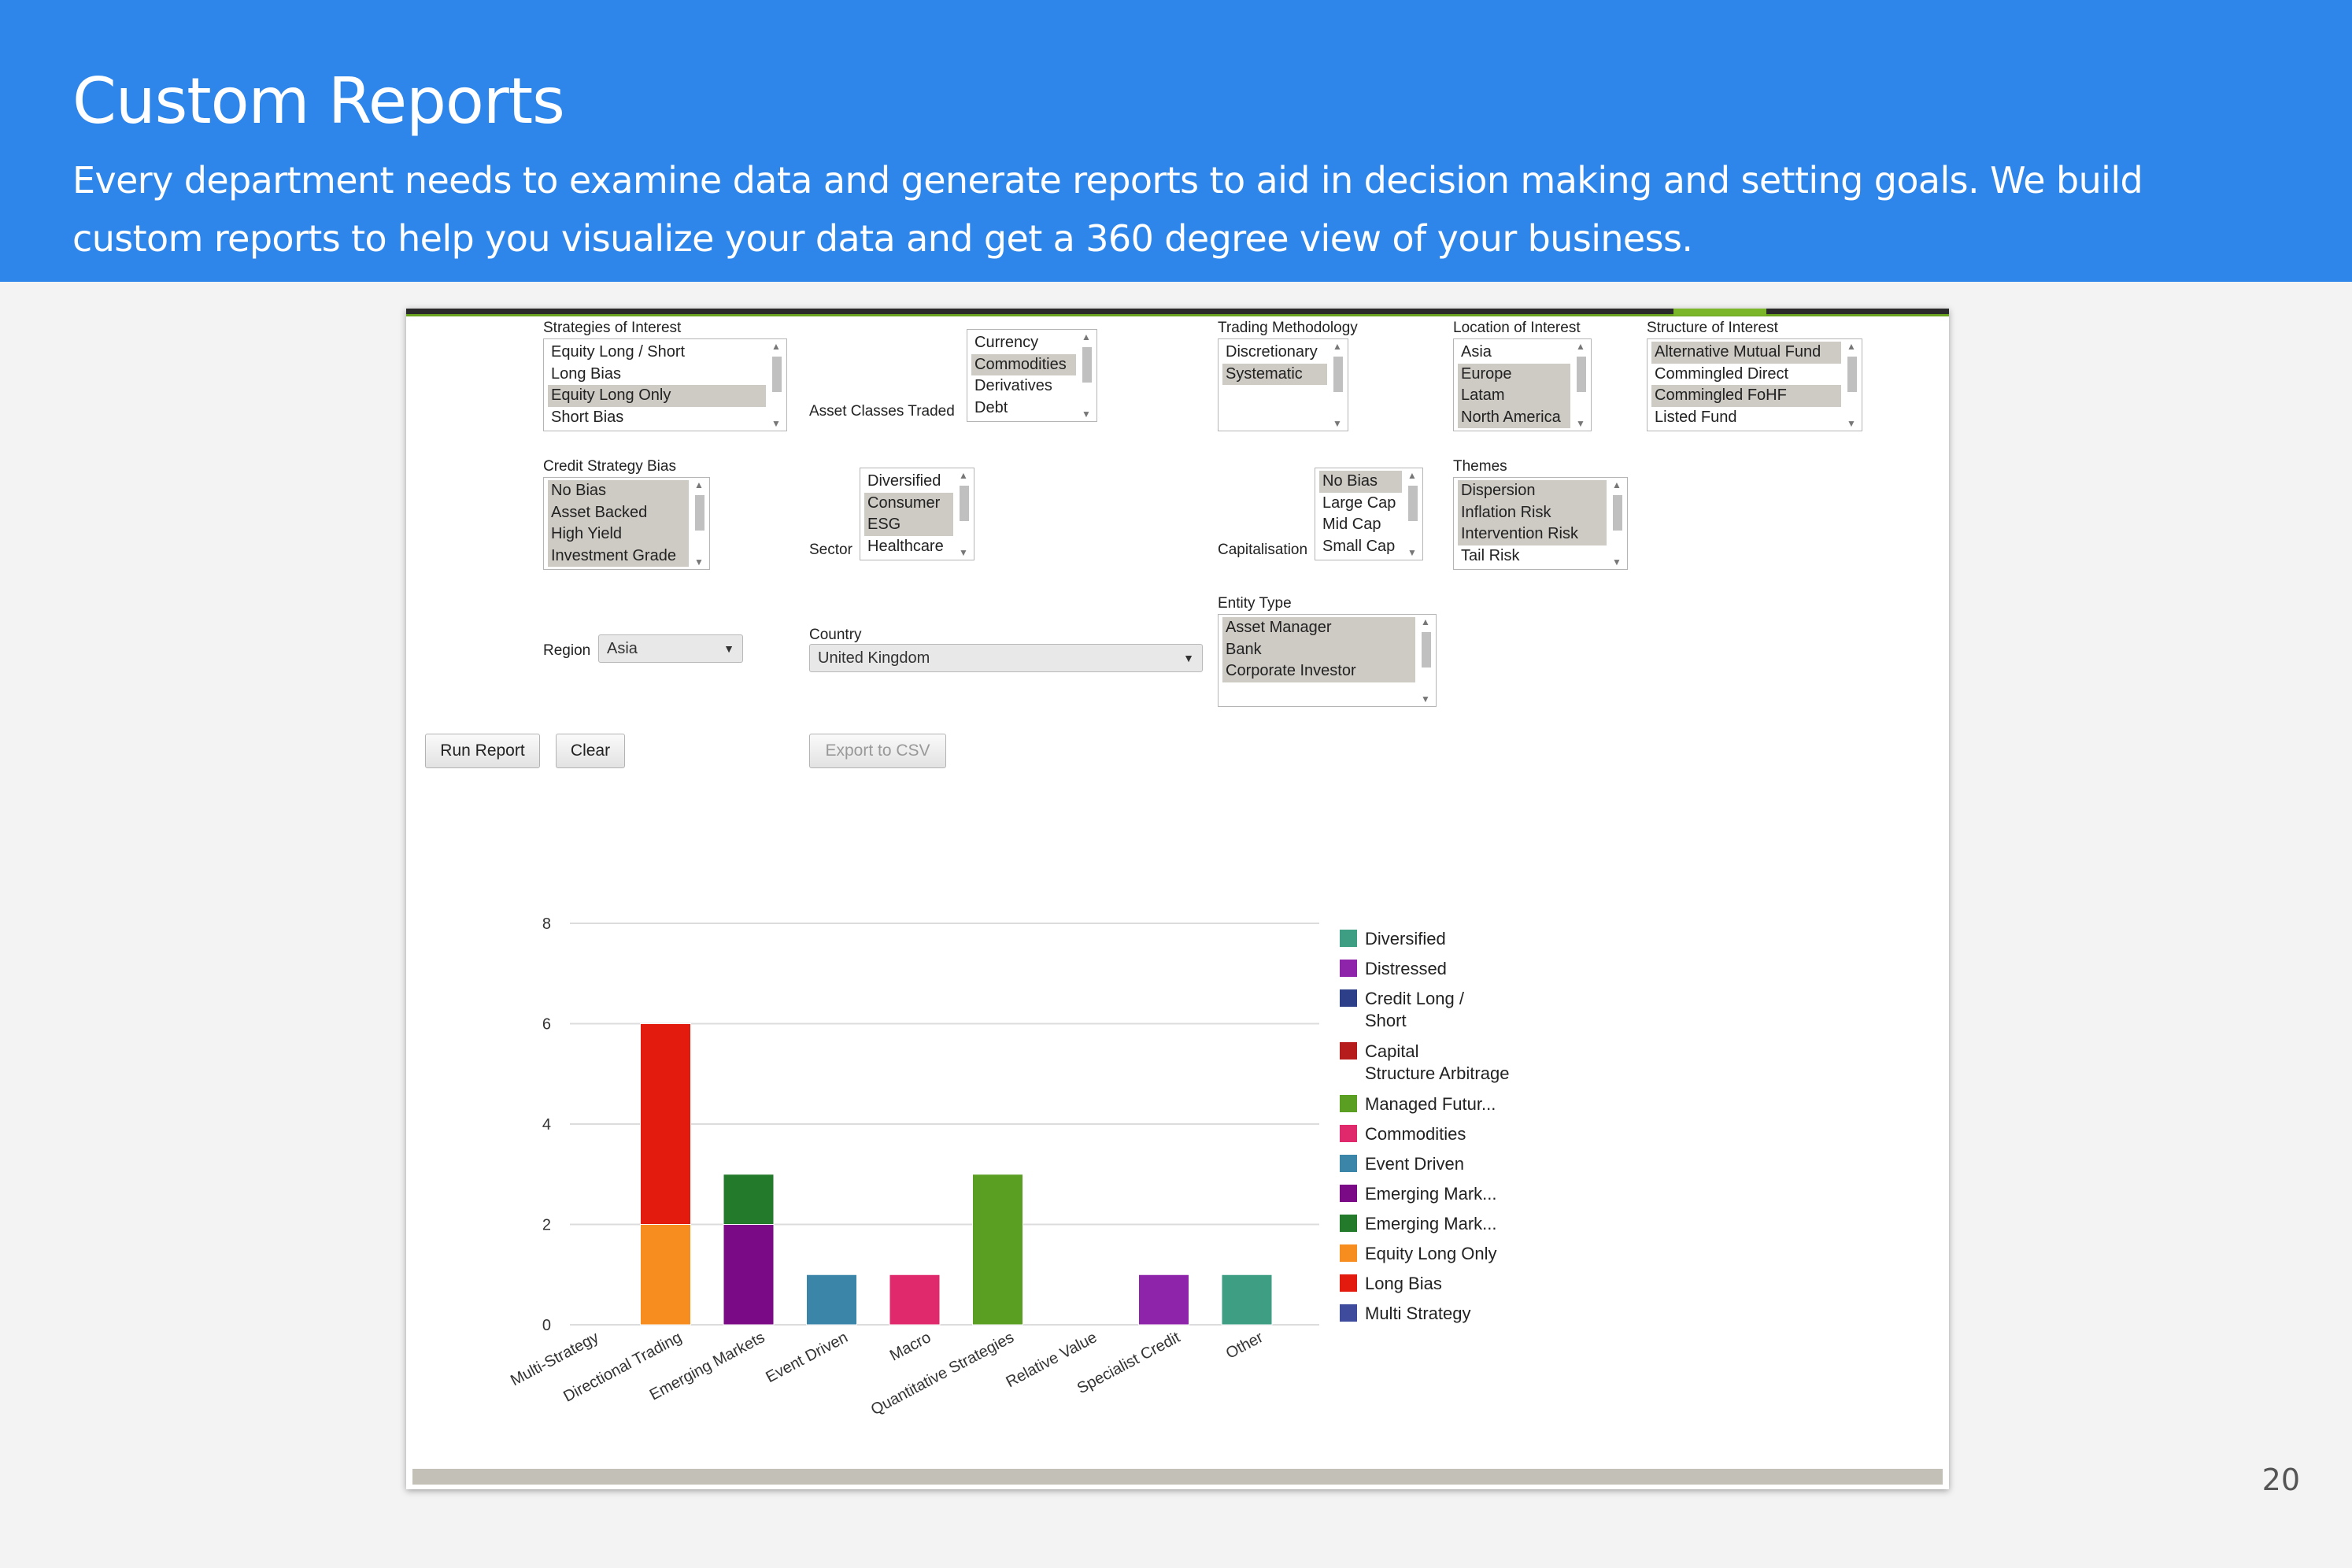 This screenshot has height=1568, width=2352. What do you see at coordinates (908, 525) in the screenshot?
I see `listbox-option: ESG` at bounding box center [908, 525].